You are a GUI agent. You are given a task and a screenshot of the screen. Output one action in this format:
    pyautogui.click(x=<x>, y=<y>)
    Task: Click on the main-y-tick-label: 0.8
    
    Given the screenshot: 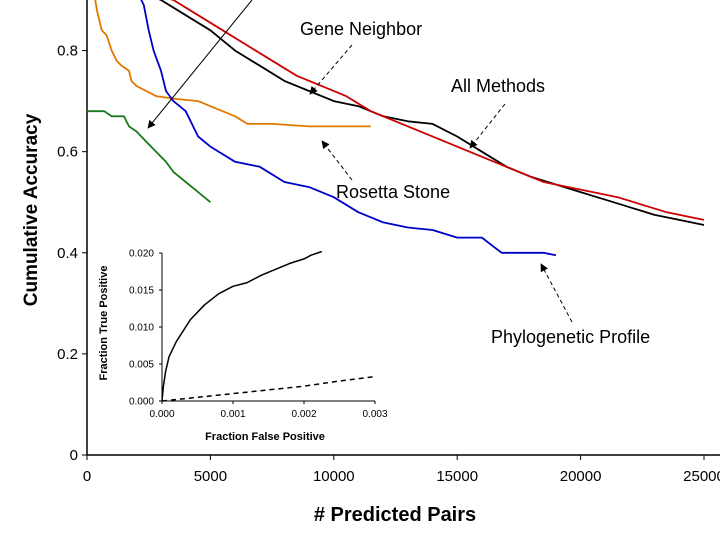 What is the action you would take?
    pyautogui.click(x=67, y=51)
    